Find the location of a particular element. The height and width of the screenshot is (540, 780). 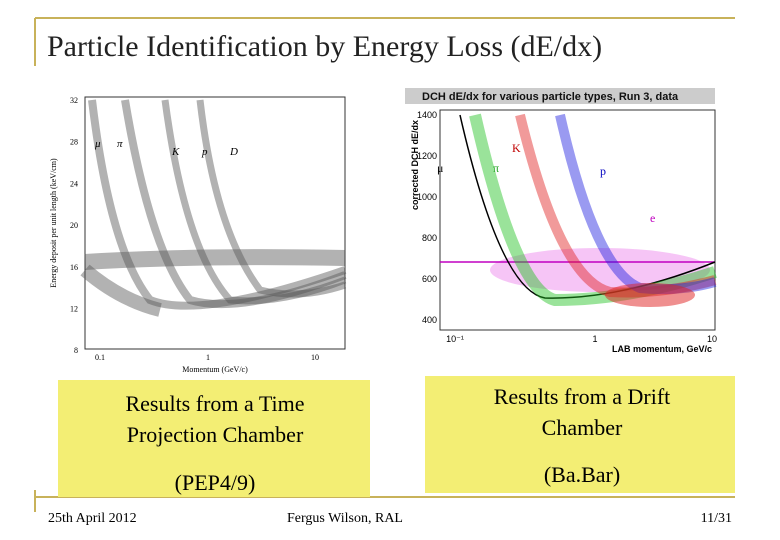

y-tick-label: 32 is located at coordinates (74, 100).